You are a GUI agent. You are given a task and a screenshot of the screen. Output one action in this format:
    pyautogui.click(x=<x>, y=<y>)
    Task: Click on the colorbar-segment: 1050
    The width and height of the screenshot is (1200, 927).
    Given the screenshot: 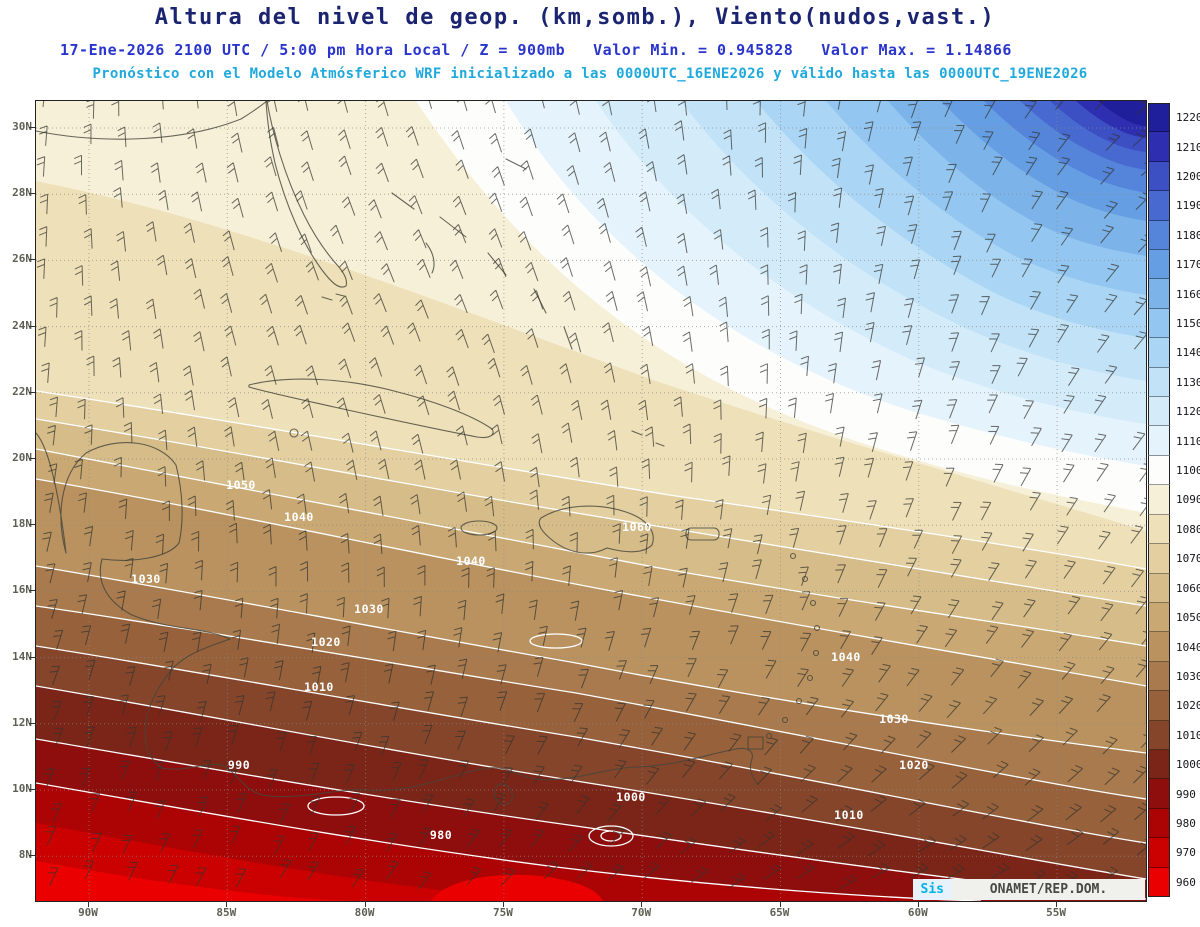 What is the action you would take?
    pyautogui.click(x=1174, y=617)
    